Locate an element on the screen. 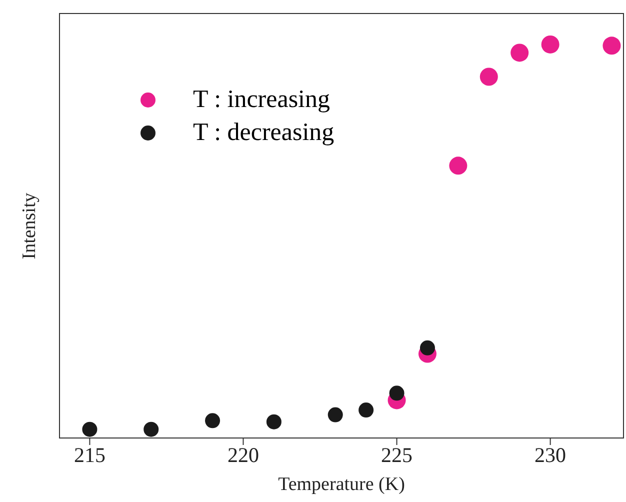 This screenshot has width=626, height=502. x-tick-label: 230 is located at coordinates (550, 454).